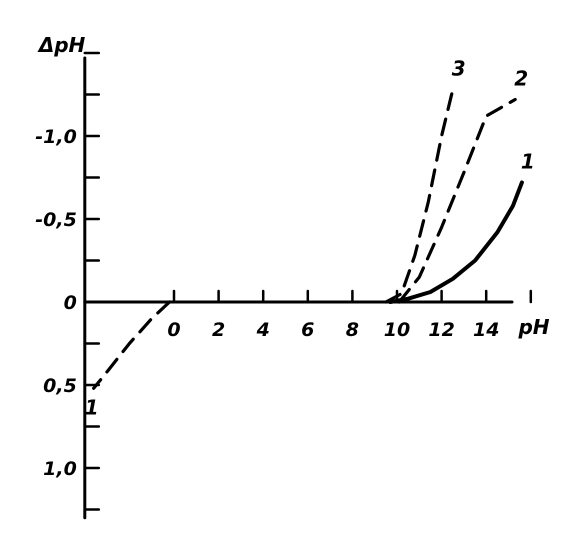  What do you see at coordinates (173, 330) in the screenshot?
I see `x-tick-label: 0` at bounding box center [173, 330].